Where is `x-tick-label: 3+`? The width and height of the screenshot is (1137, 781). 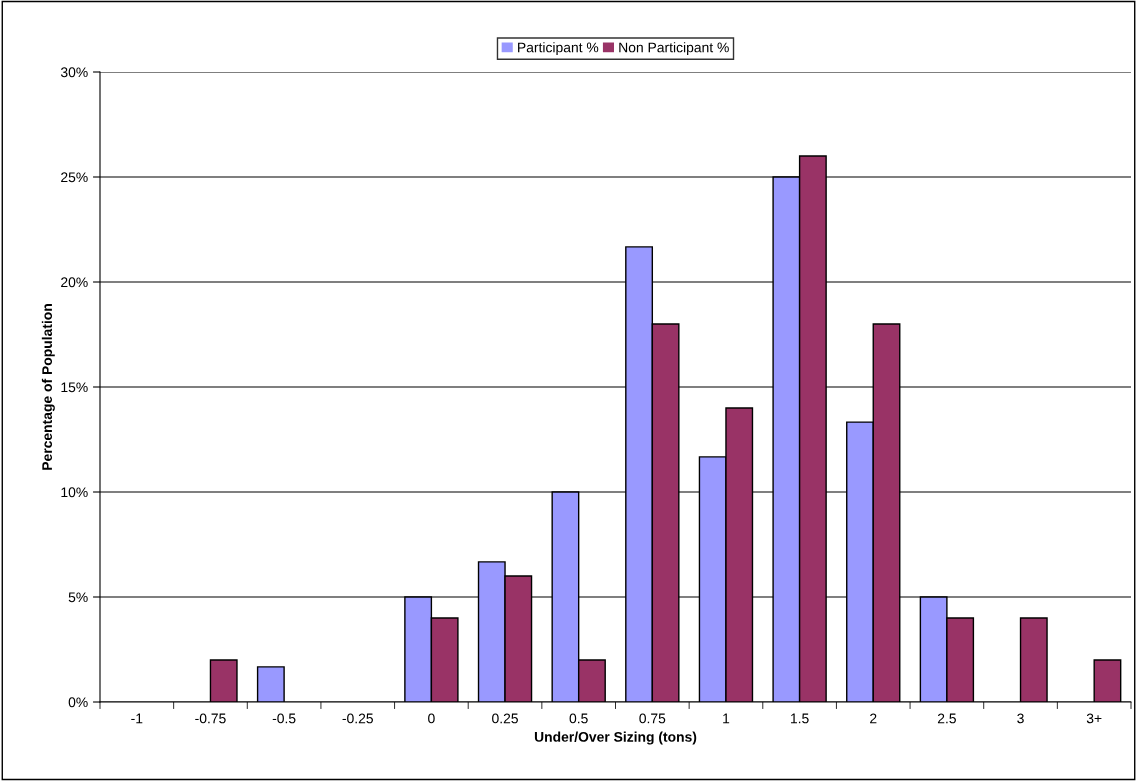
x-tick-label: 3+ is located at coordinates (1094, 718).